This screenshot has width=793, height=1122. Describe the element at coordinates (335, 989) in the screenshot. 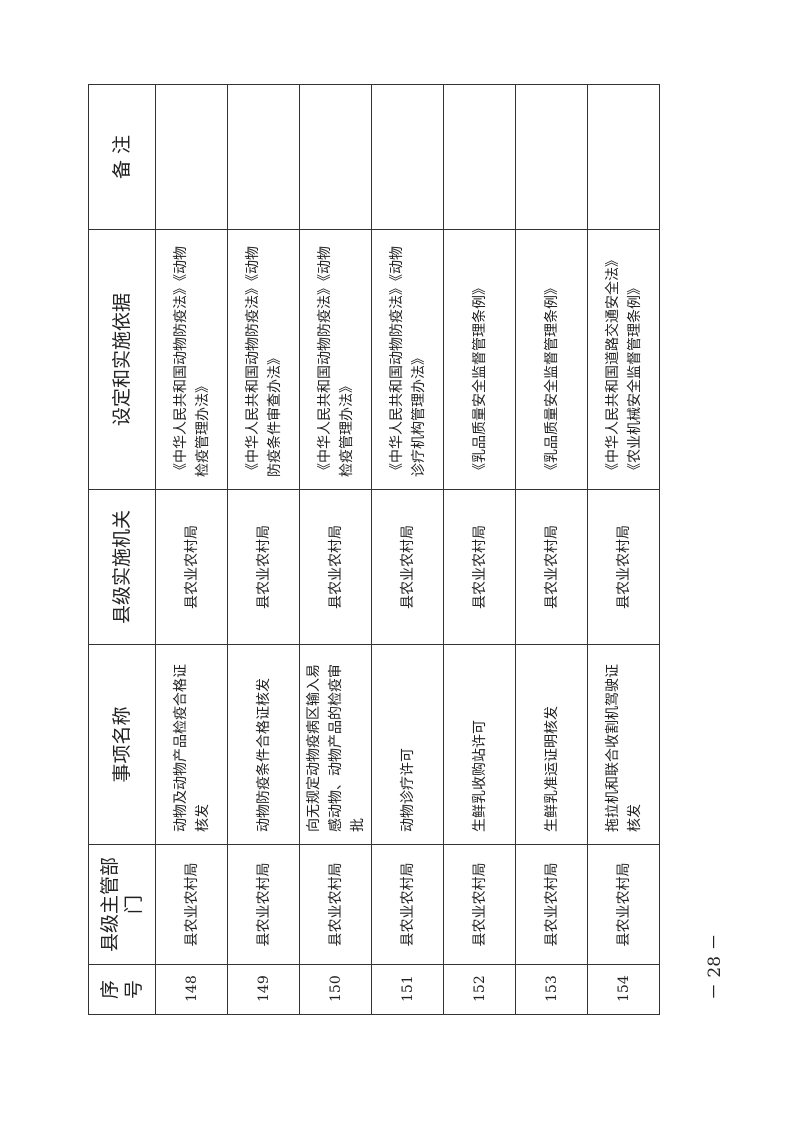

I see `cell-no: 150` at that location.